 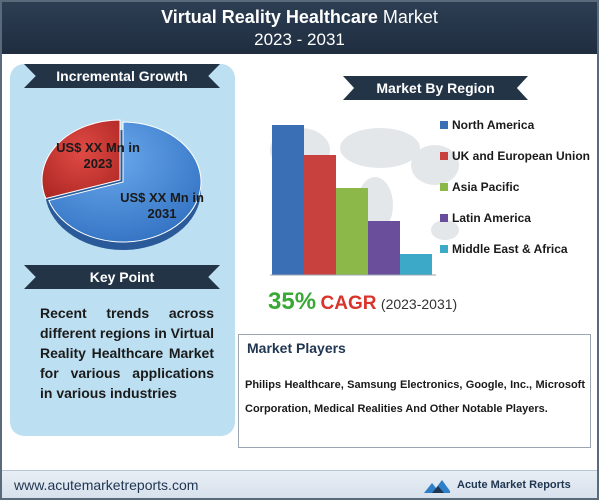 What do you see at coordinates (299, 39) in the screenshot?
I see `year-range: 2023 - 2031` at bounding box center [299, 39].